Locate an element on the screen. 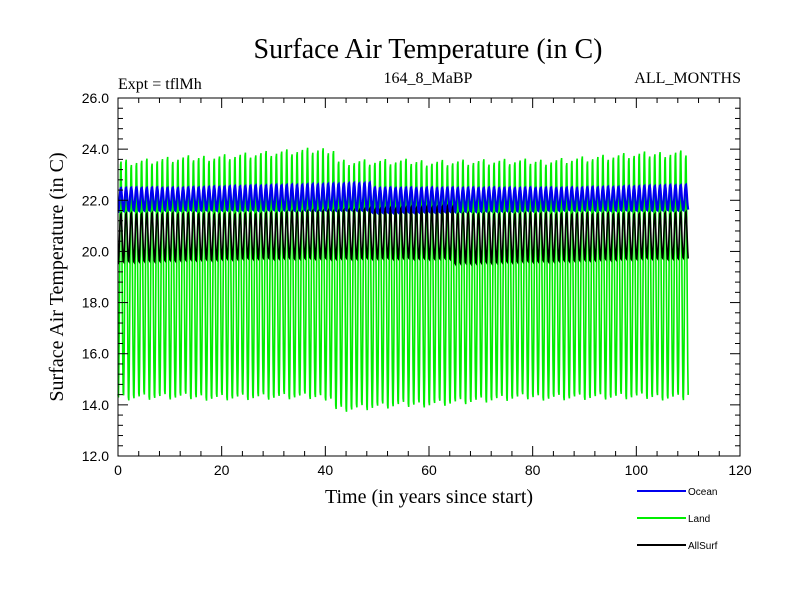  x-axis-label: Time (in years since start) is located at coordinates (429, 497).